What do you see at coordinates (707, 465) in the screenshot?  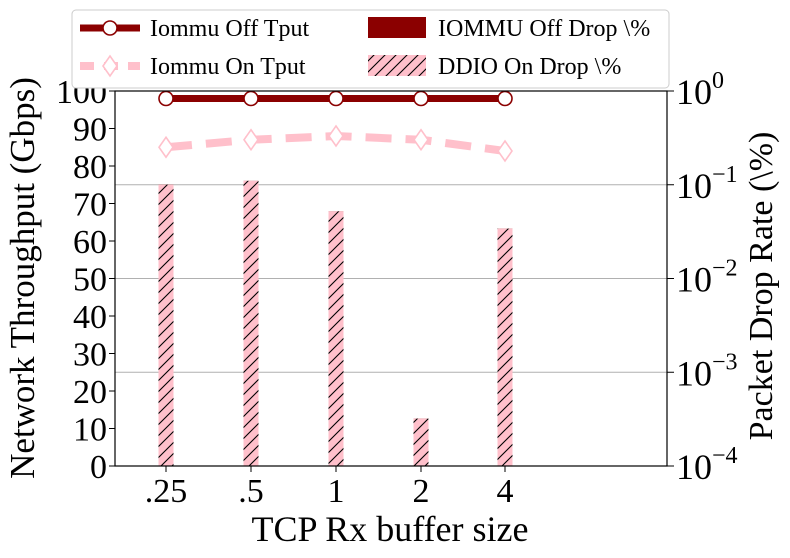 I see `right-tick-label: 10⁻⁴` at bounding box center [707, 465].